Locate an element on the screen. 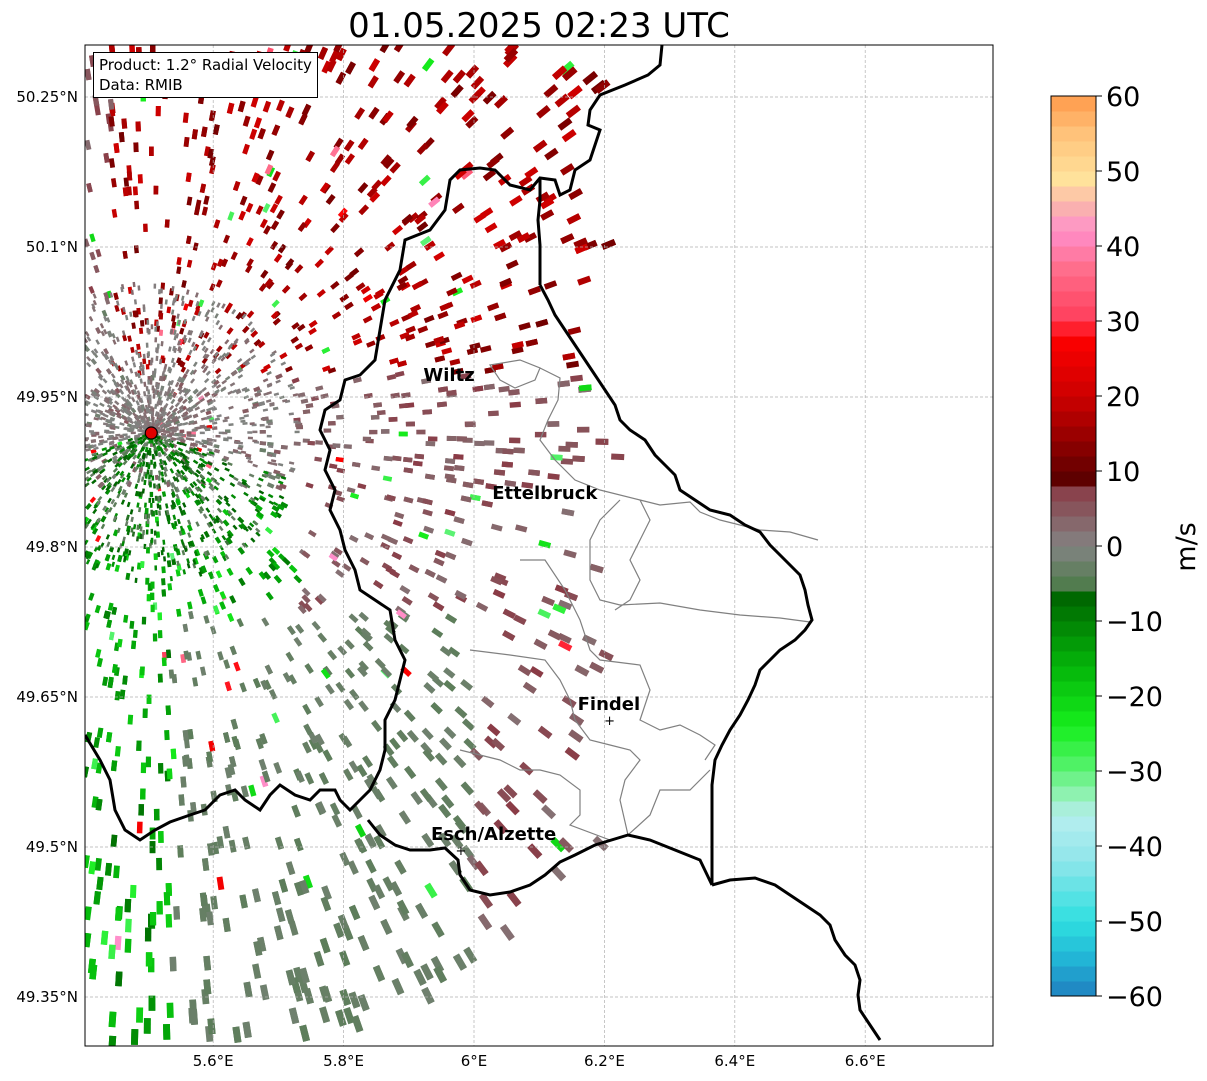 The width and height of the screenshot is (1207, 1081). lat-tick-label: 49.35°N is located at coordinates (47, 997).